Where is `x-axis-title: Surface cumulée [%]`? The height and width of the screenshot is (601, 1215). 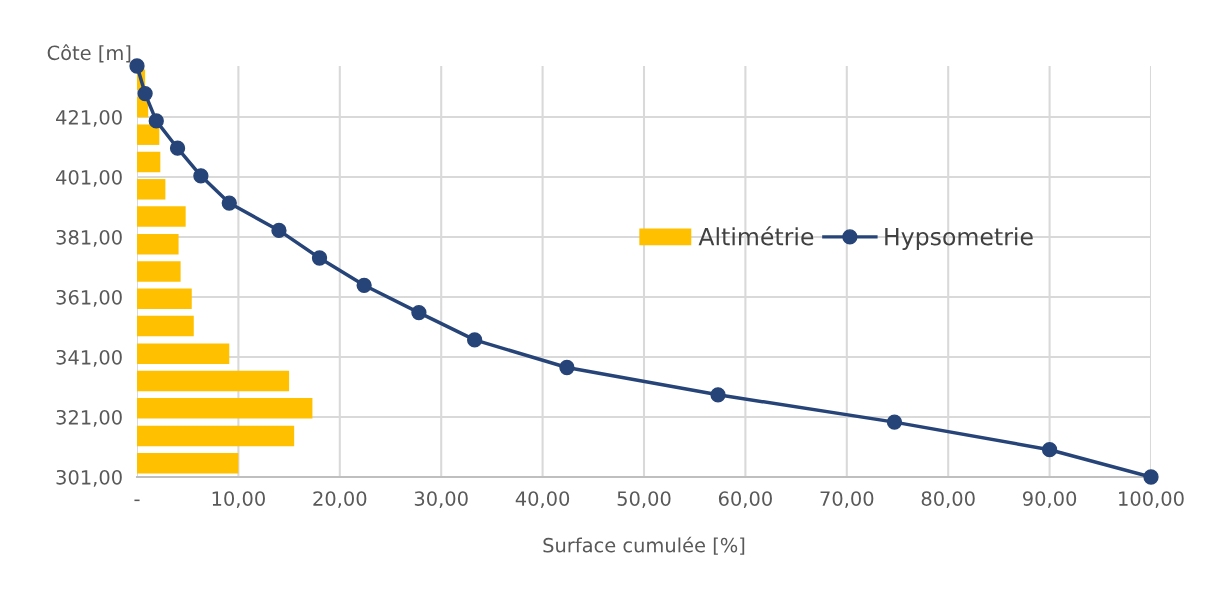
x-axis-title: Surface cumulée [%] is located at coordinates (644, 545).